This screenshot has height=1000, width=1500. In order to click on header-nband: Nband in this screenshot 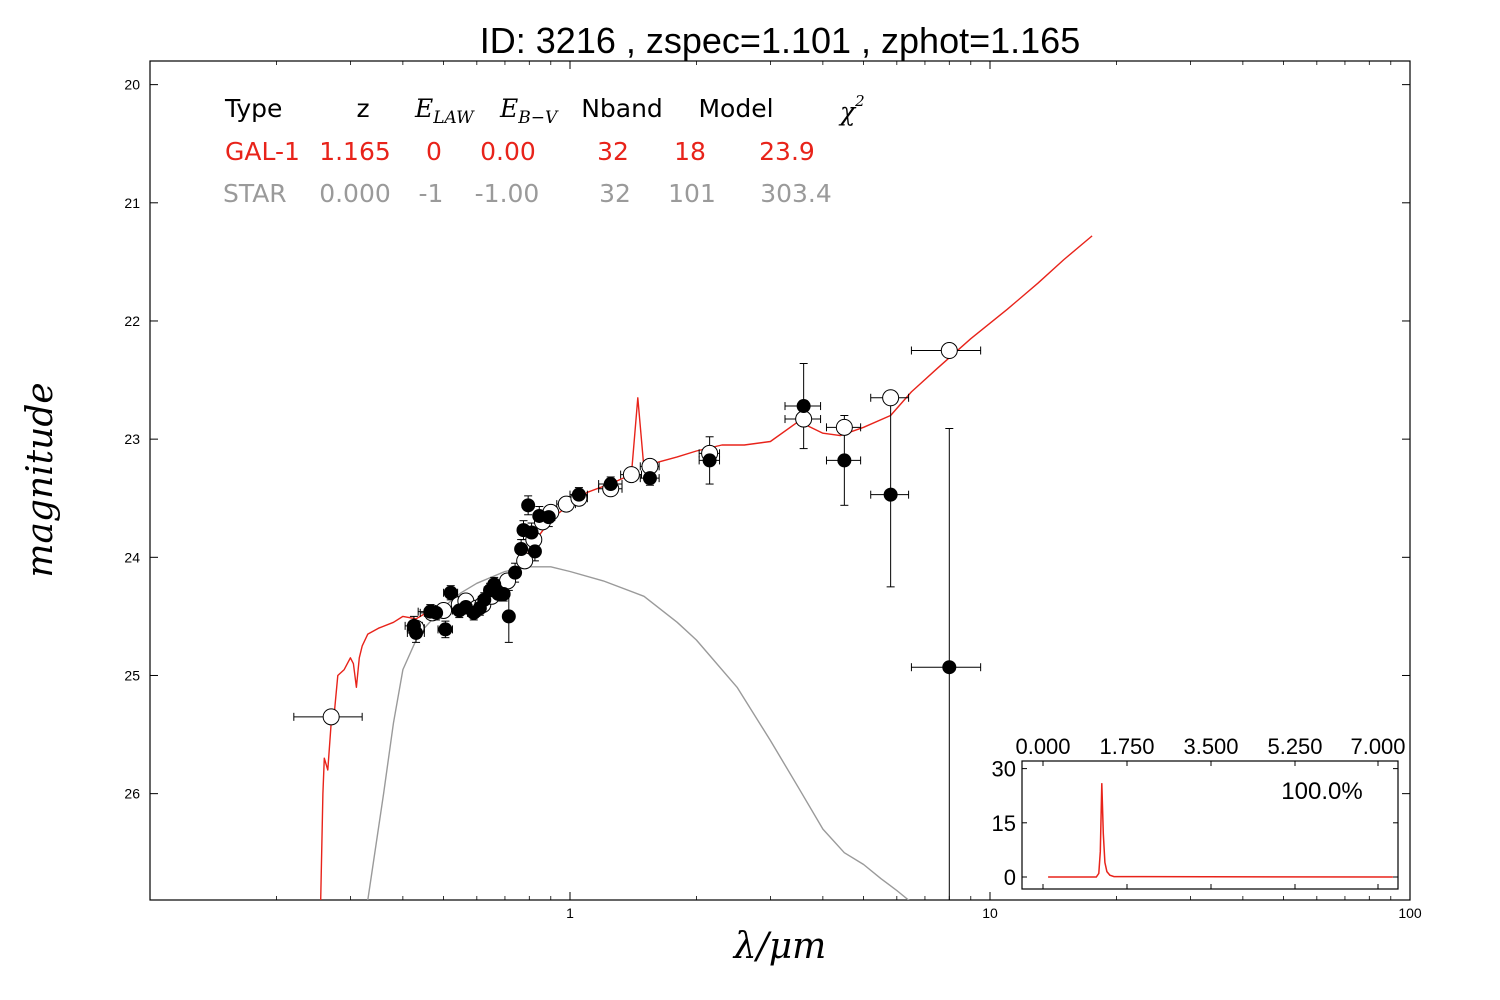, I will do `click(622, 108)`.